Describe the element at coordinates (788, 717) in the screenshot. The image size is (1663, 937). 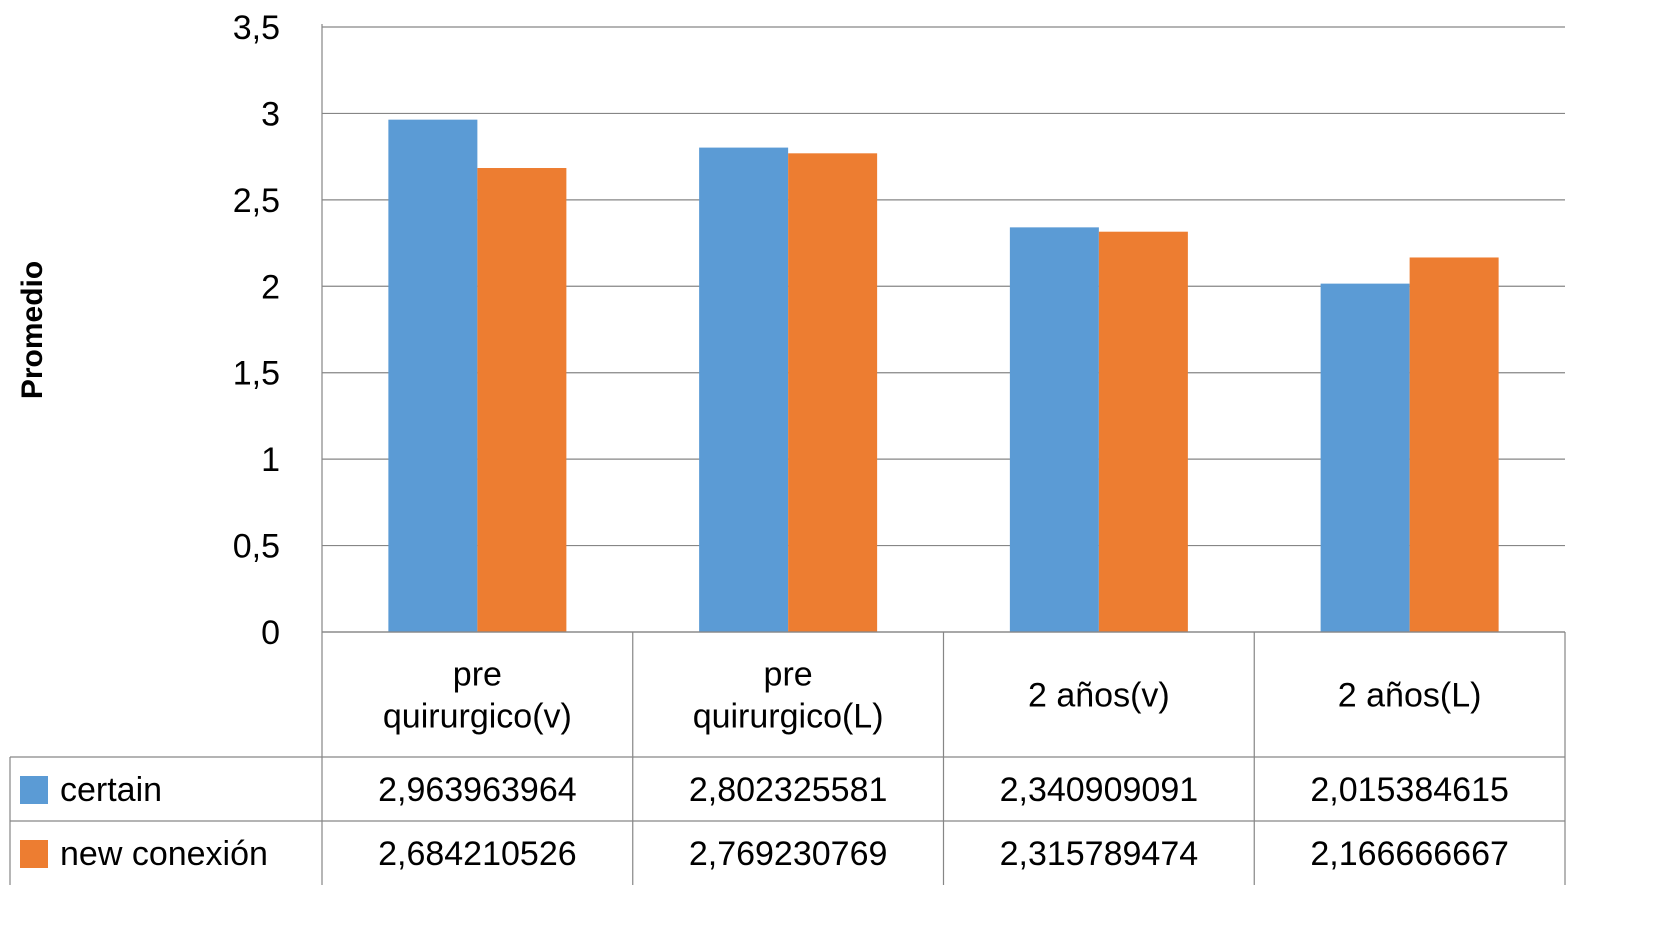
I see `category-label: quirurgico(L)` at that location.